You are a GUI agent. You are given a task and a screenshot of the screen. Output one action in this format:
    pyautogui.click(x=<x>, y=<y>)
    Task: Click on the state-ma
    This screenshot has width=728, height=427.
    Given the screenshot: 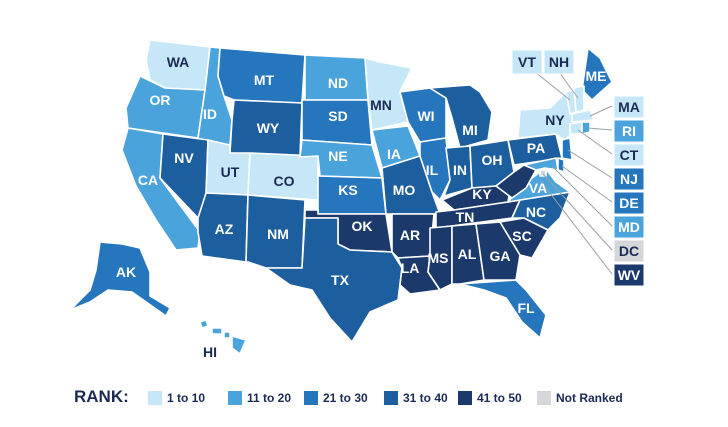 What is the action you would take?
    pyautogui.click(x=583, y=116)
    